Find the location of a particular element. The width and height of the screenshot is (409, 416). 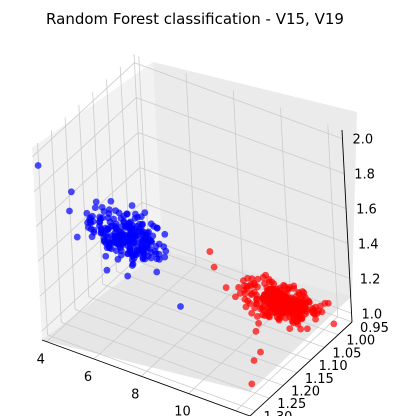

x-tick-label: 6 is located at coordinates (88, 377).